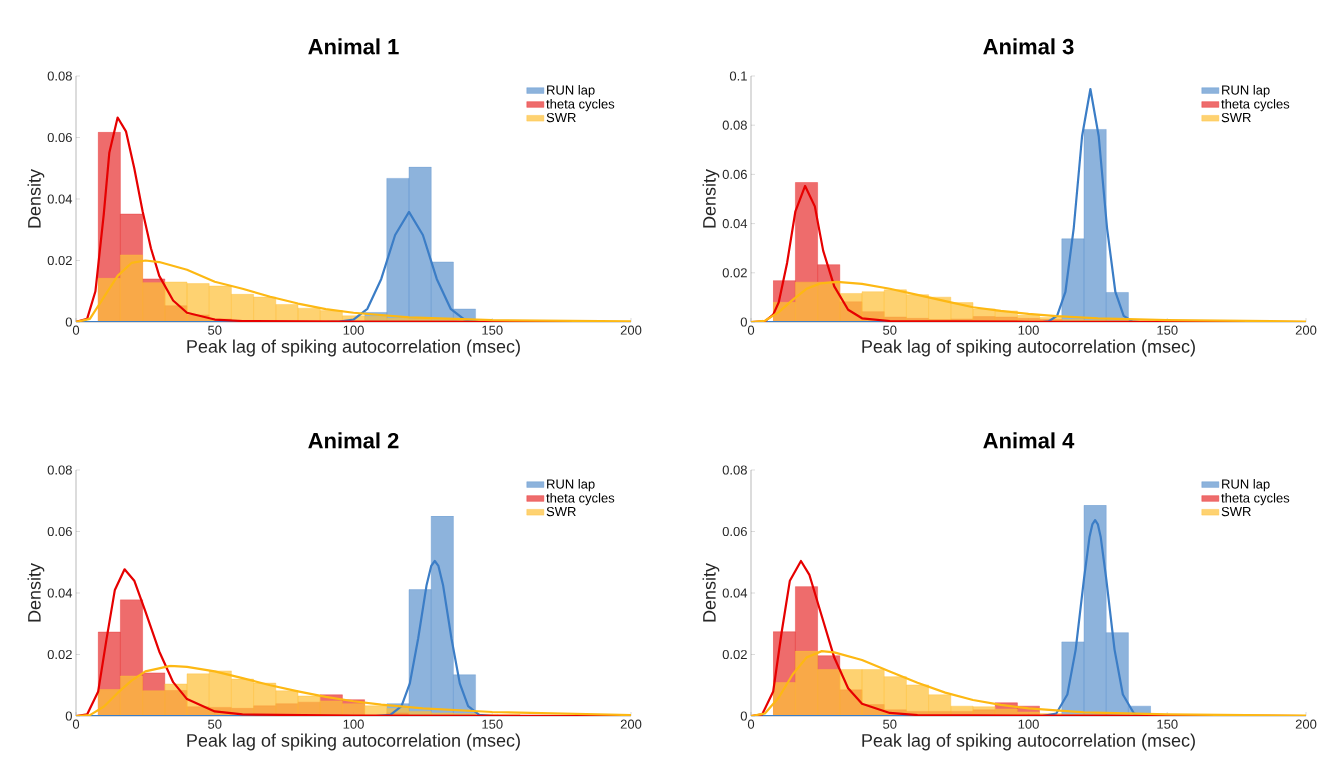 Image resolution: width=1322 pixels, height=772 pixels. I want to click on y-tick-label: 0.1, so click(738, 76).